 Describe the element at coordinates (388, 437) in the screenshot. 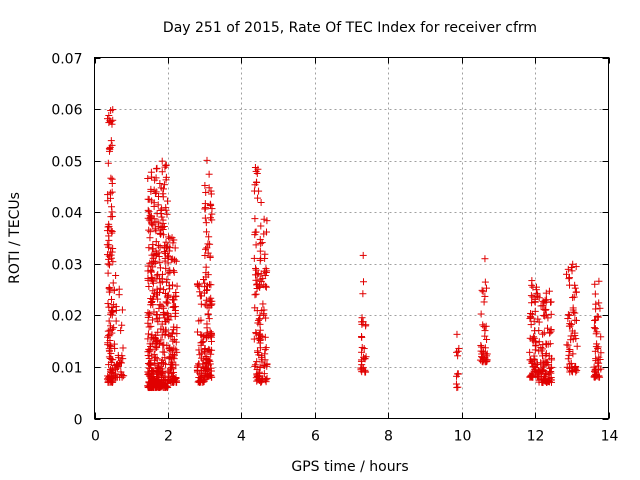

I see `x-tick-label: 8` at that location.